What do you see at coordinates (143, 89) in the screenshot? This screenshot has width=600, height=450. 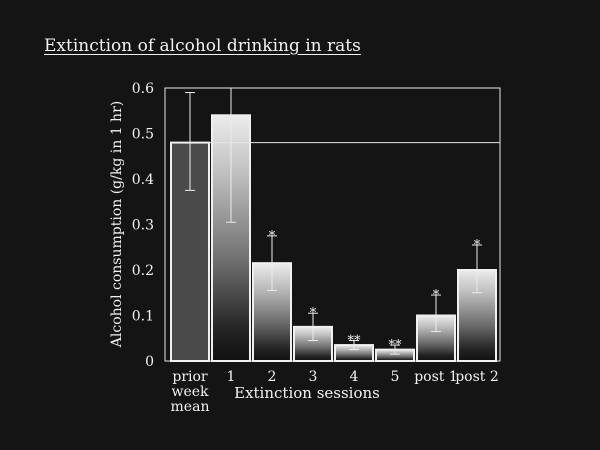 I see `y-tick-label: 0.6` at bounding box center [143, 89].